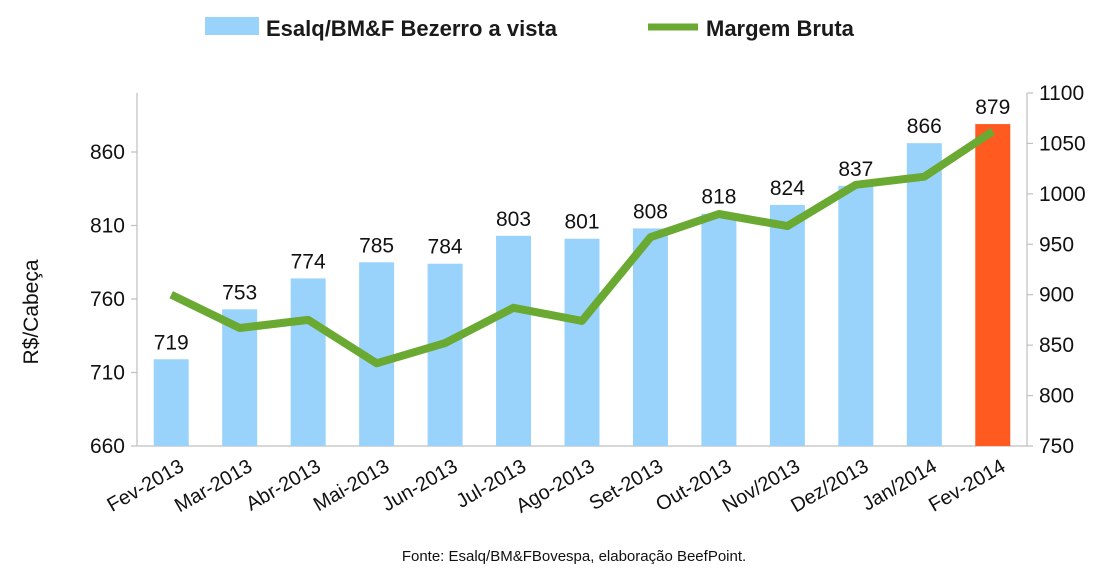  What do you see at coordinates (780, 28) in the screenshot?
I see `legend-label-line: Margem Bruta` at bounding box center [780, 28].